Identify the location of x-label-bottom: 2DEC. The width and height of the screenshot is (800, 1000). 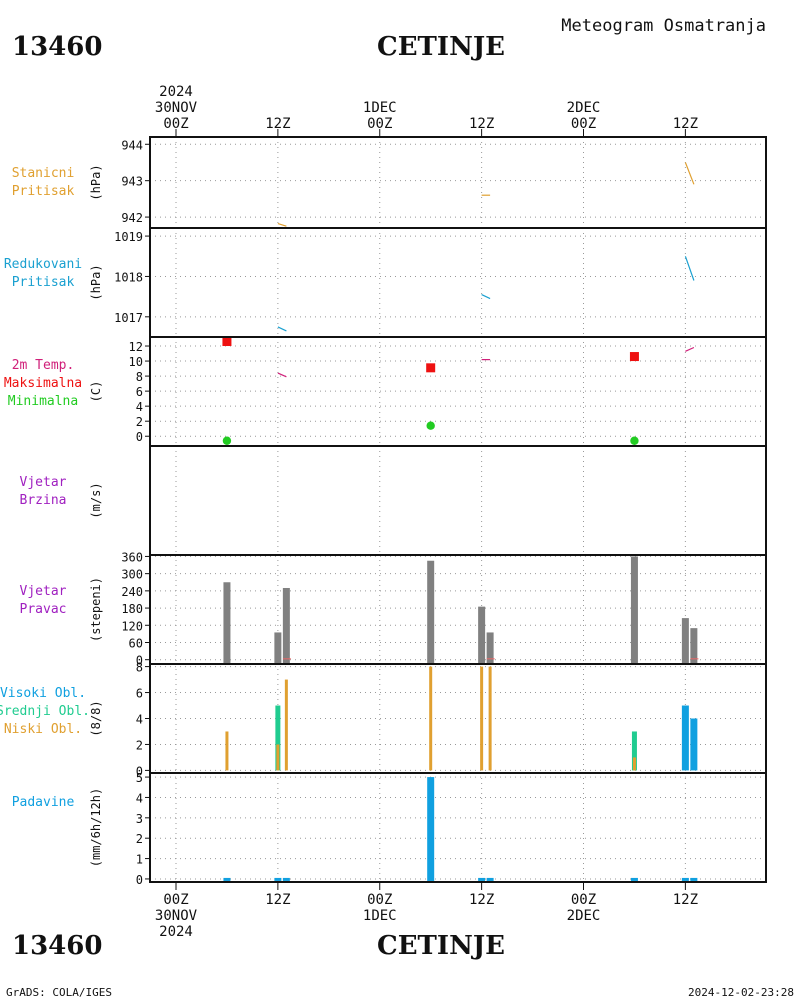
(584, 916).